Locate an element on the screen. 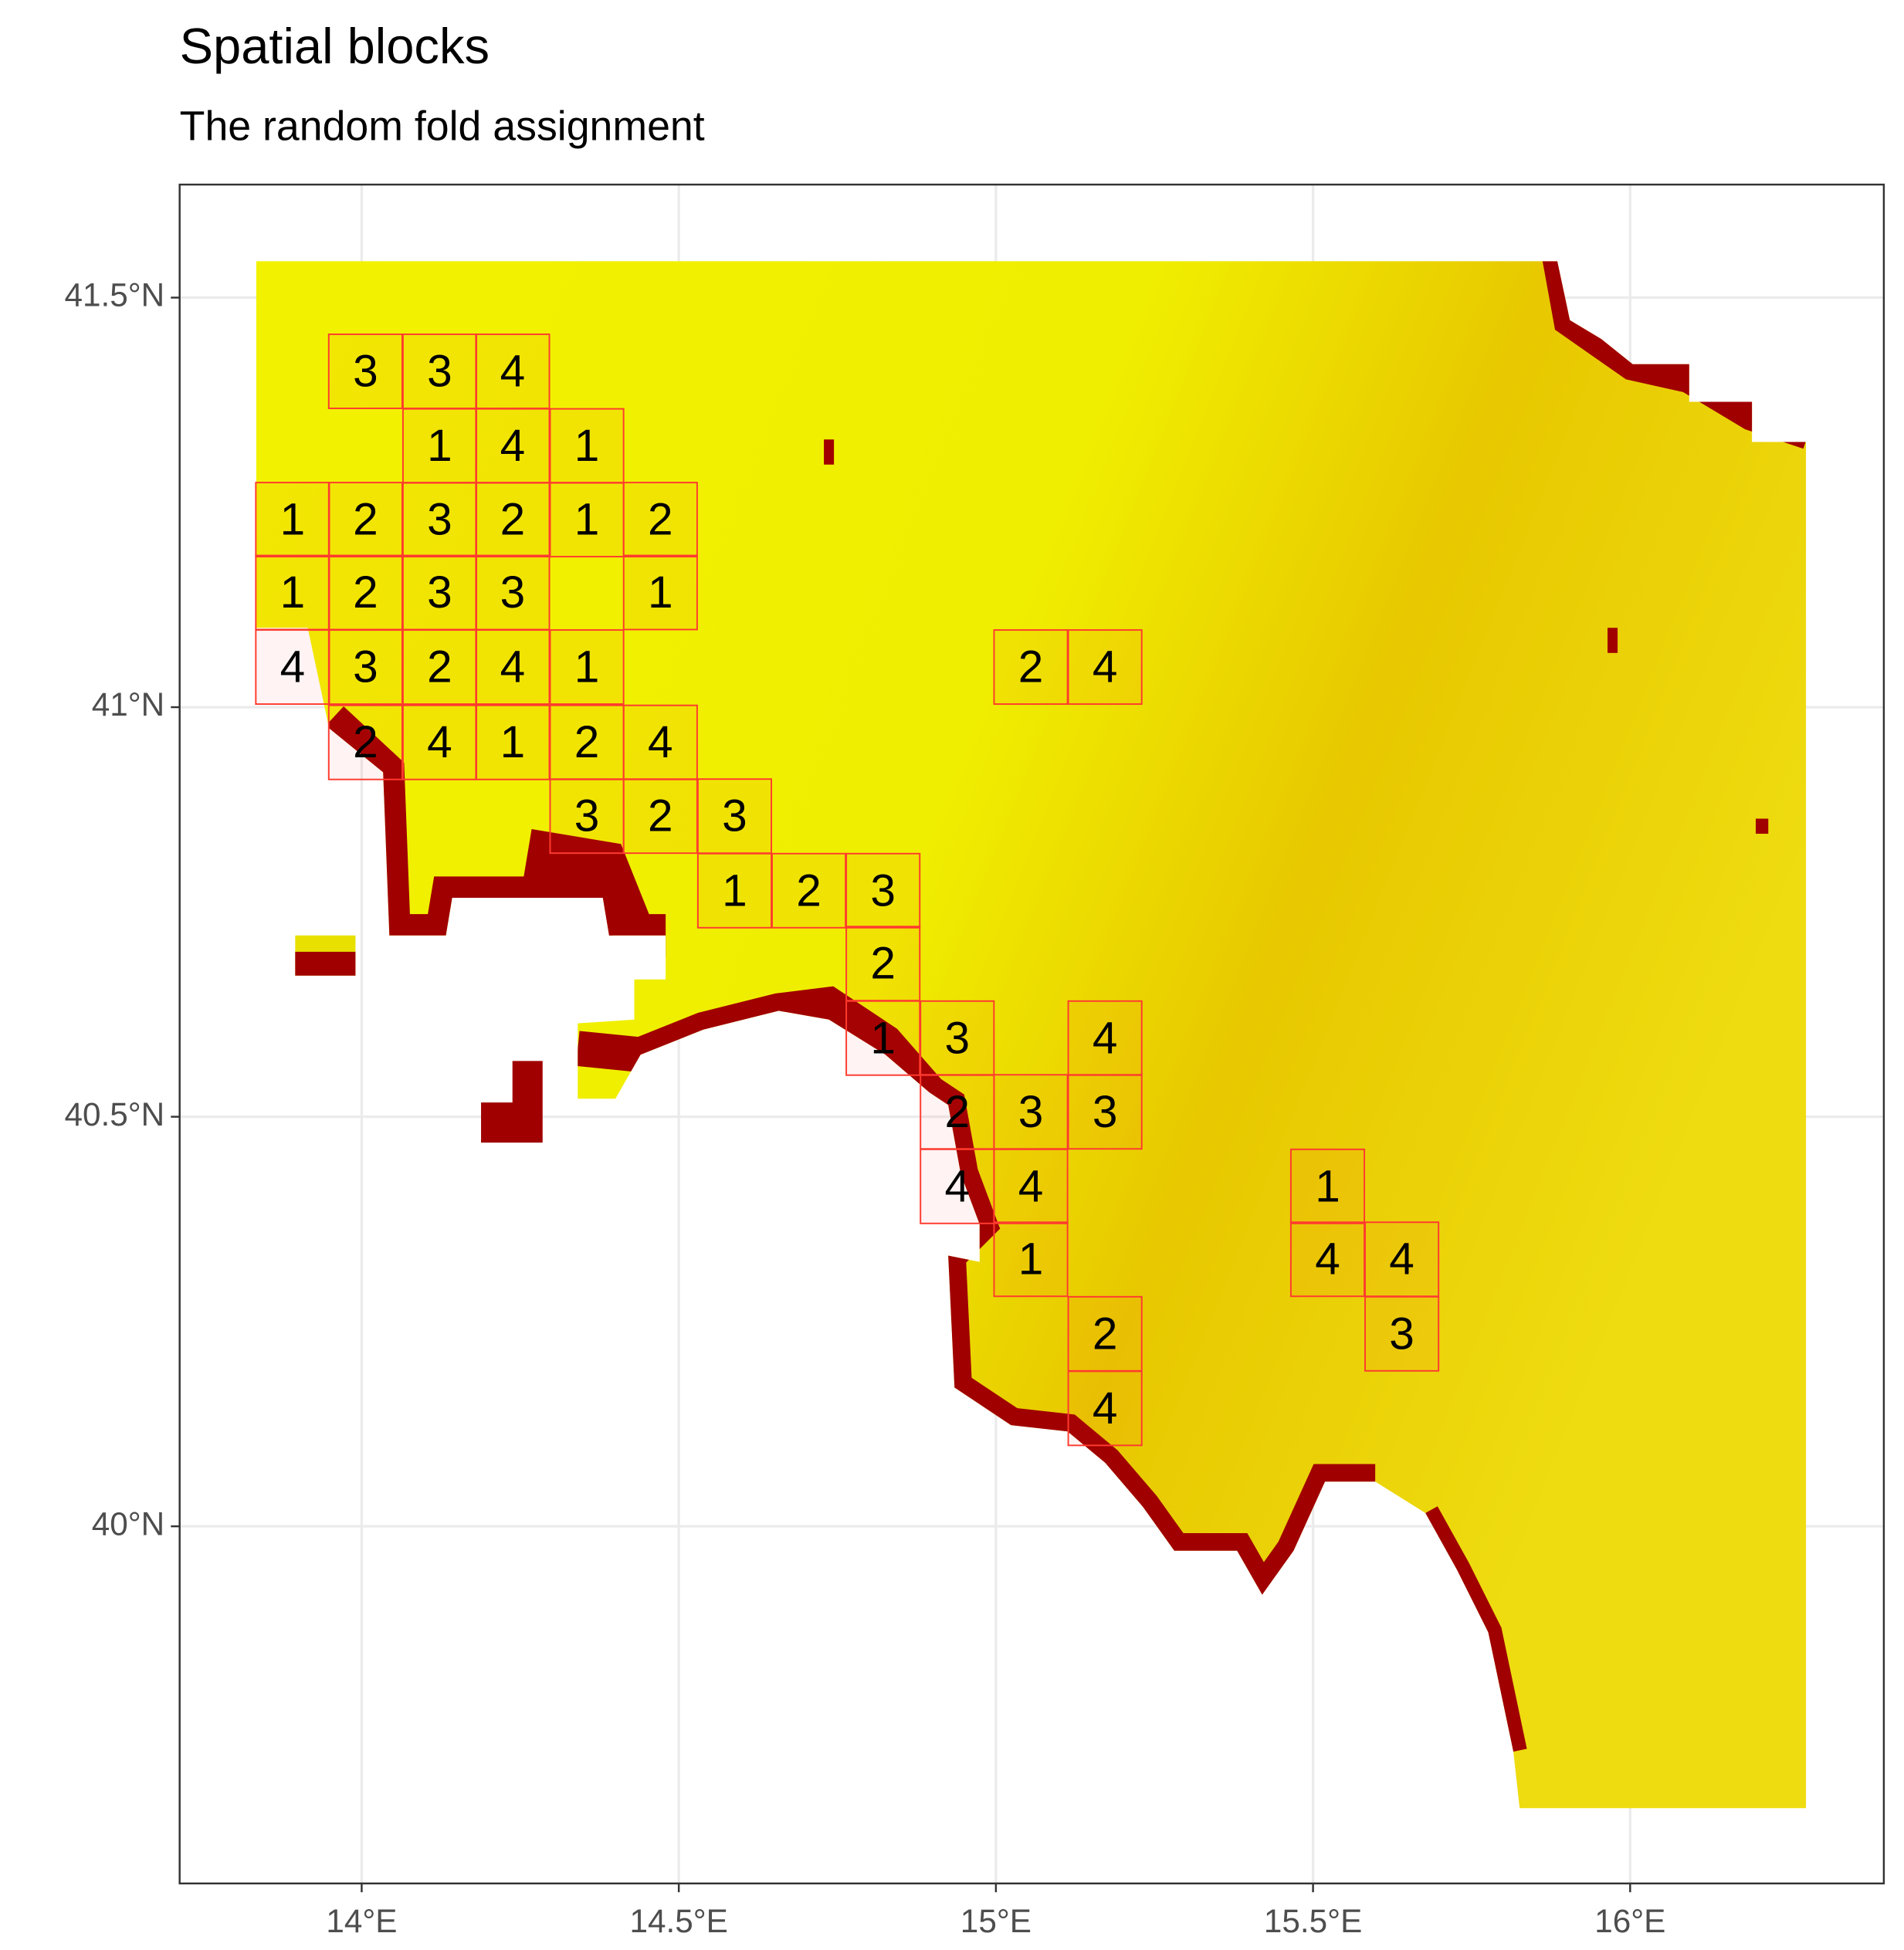  x-tick-label: 14°E is located at coordinates (361, 1921).